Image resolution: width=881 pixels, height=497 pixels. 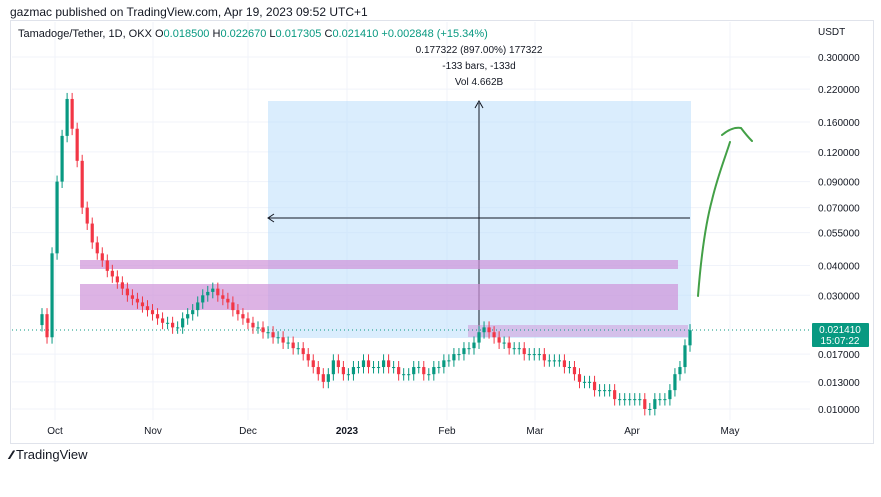 I want to click on price-axis-label: 0.160000, so click(x=839, y=123).